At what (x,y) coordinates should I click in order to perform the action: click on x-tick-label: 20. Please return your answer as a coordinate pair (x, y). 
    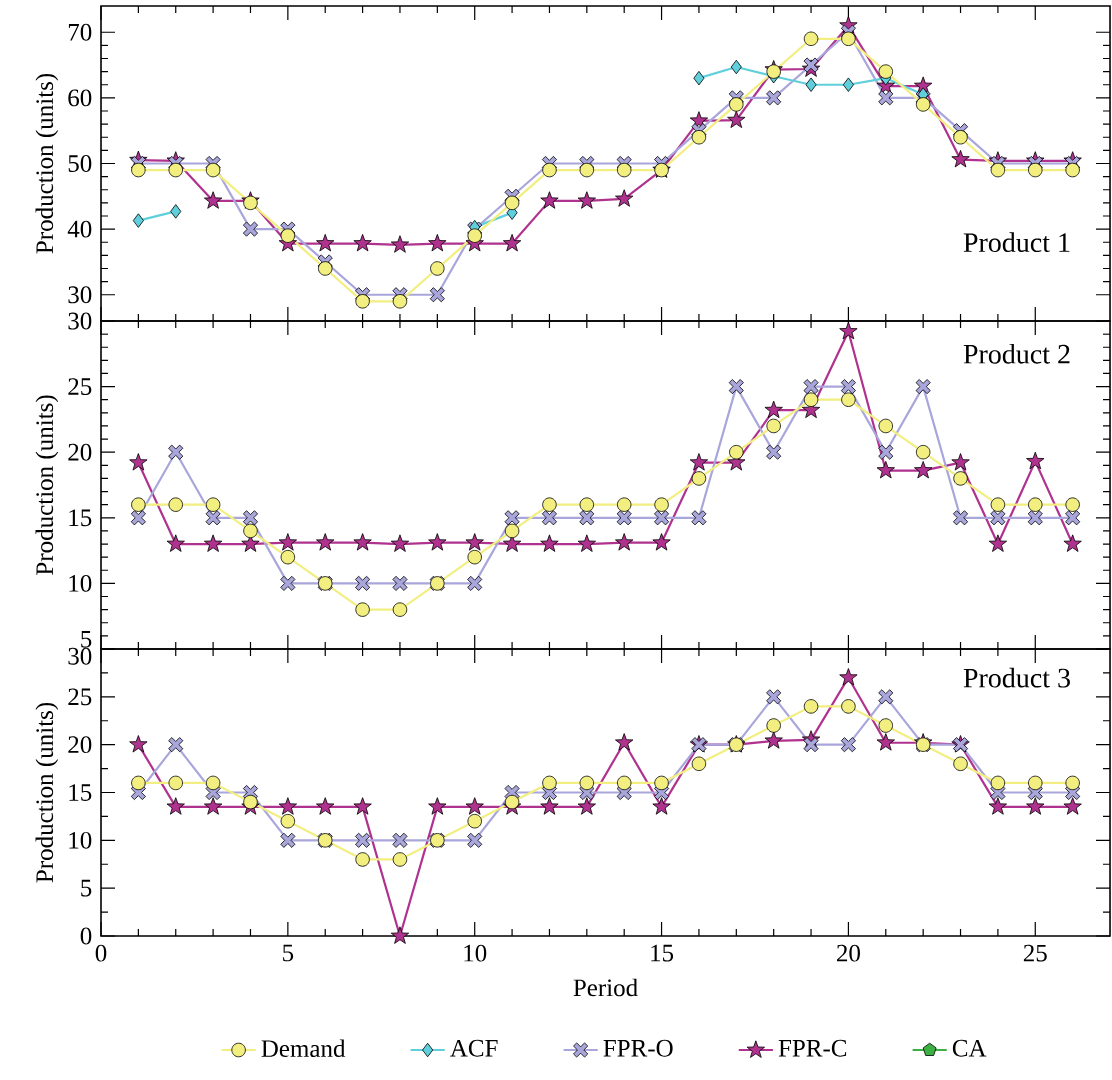
    Looking at the image, I should click on (848, 953).